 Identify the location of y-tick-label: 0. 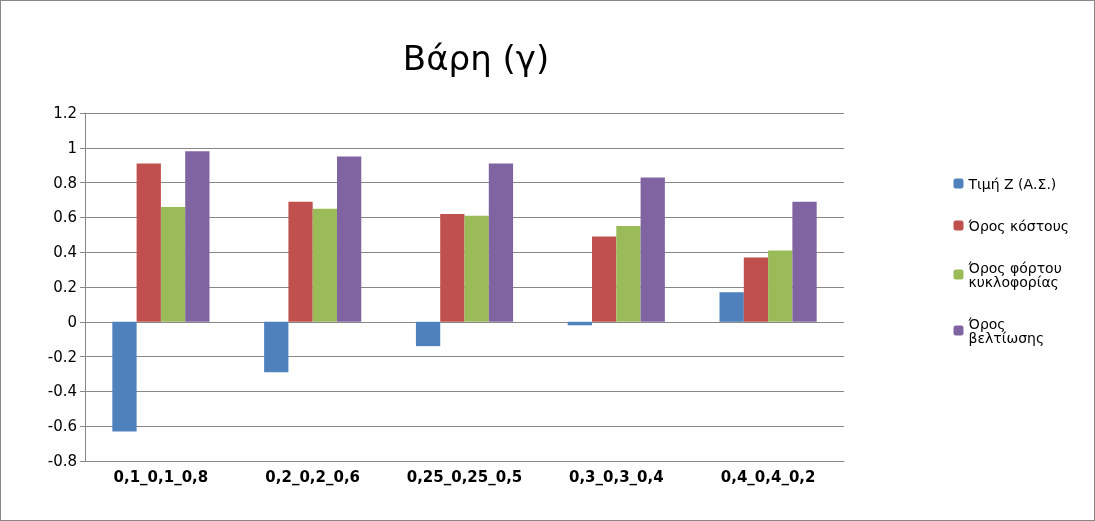
(72, 321).